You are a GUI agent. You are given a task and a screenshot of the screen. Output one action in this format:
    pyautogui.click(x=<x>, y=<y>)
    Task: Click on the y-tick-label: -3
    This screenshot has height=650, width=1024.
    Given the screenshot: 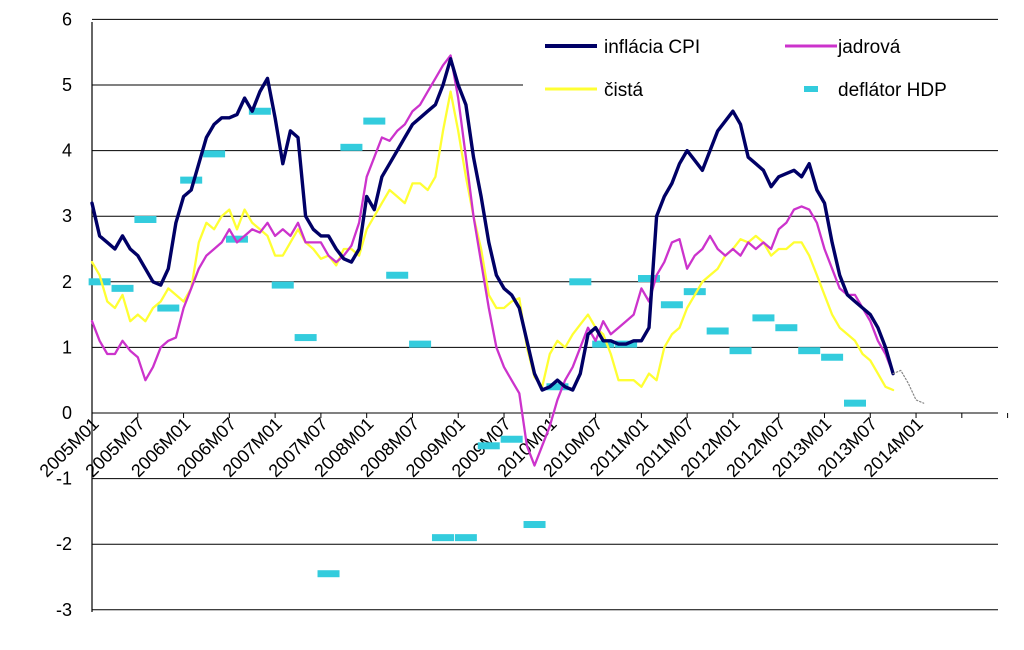 What is the action you would take?
    pyautogui.click(x=64, y=610)
    